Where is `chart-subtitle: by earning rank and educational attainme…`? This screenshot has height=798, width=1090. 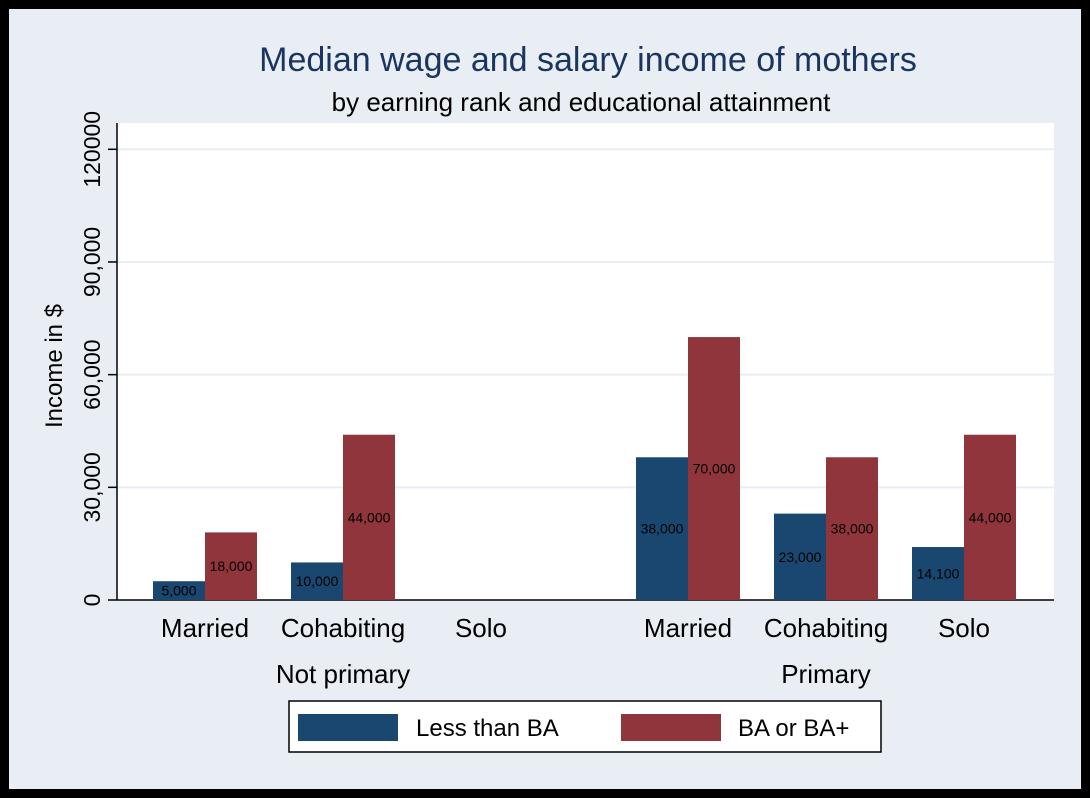
chart-subtitle: by earning rank and educational attainme… is located at coordinates (581, 102).